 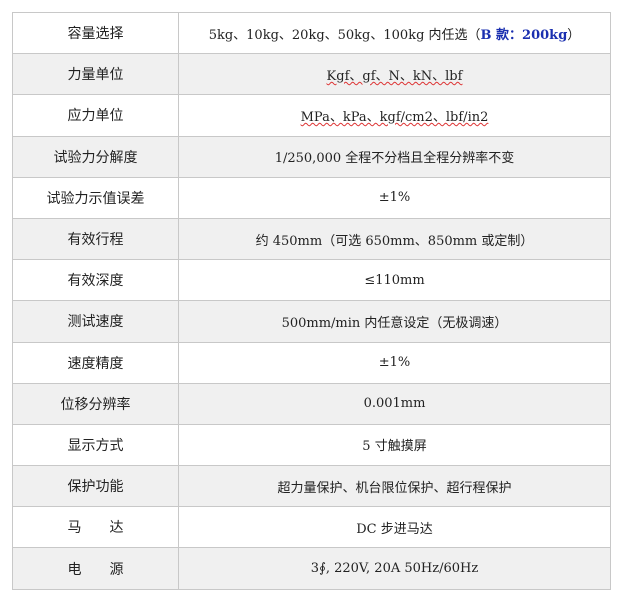 I want to click on spec-value-text: 5kg、10kg、20kg、50kg、100kg 内任选（, so click(x=344, y=35).